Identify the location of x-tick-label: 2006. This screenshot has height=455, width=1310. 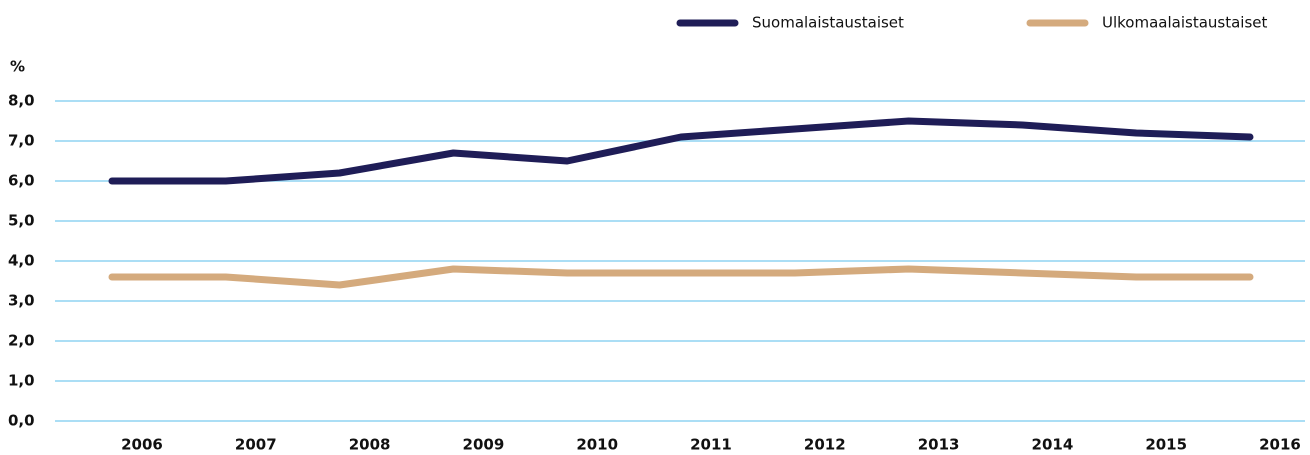
(142, 445).